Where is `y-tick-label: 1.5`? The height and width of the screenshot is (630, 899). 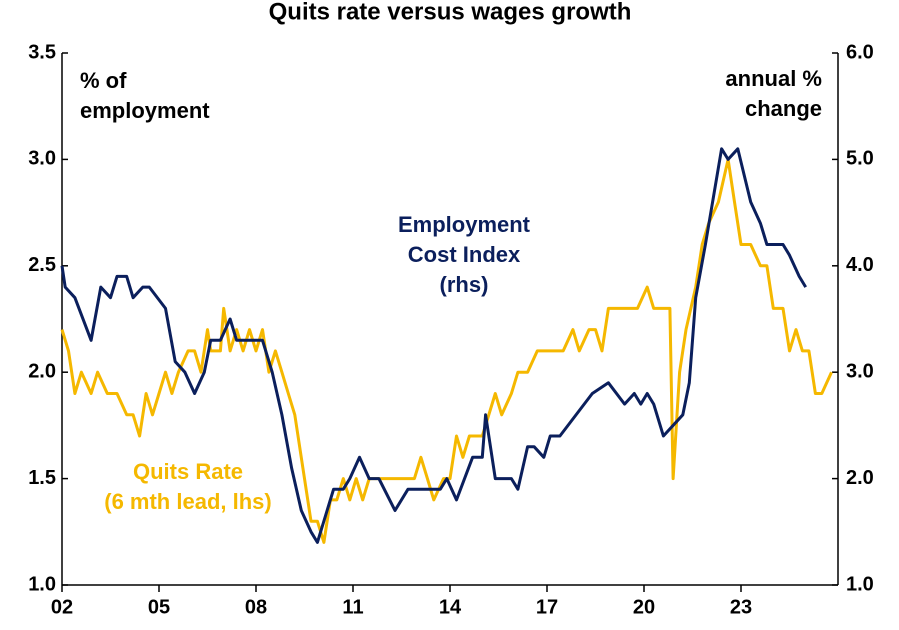
y-tick-label: 1.5 is located at coordinates (42, 478).